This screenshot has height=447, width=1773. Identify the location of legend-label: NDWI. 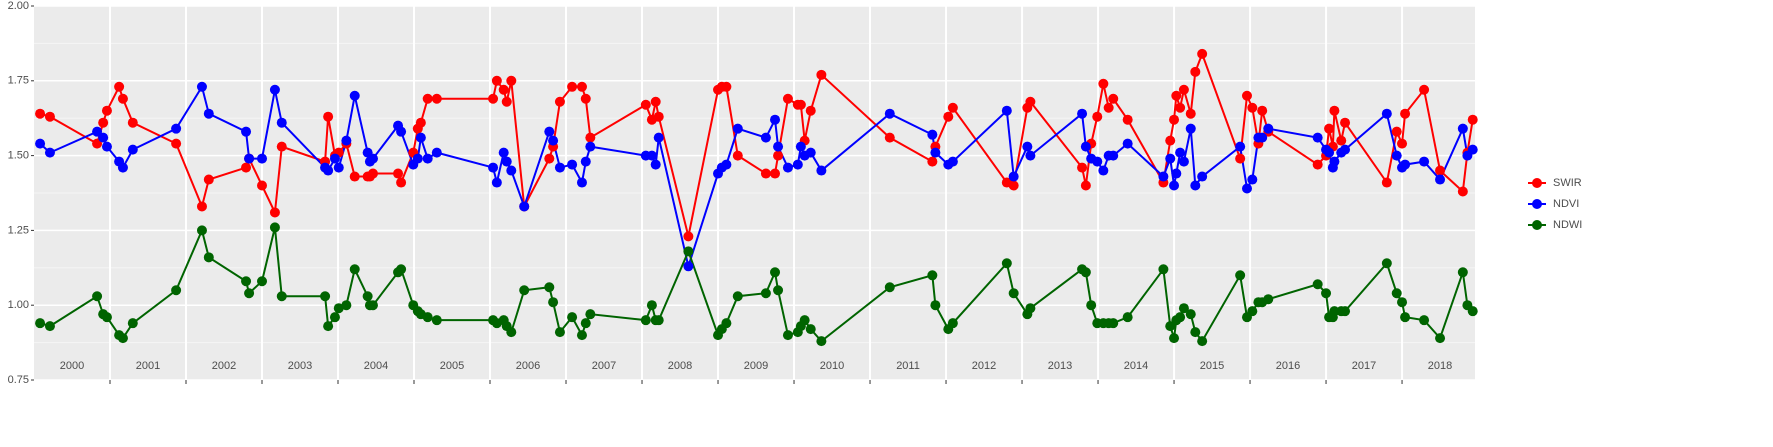
(1567, 225).